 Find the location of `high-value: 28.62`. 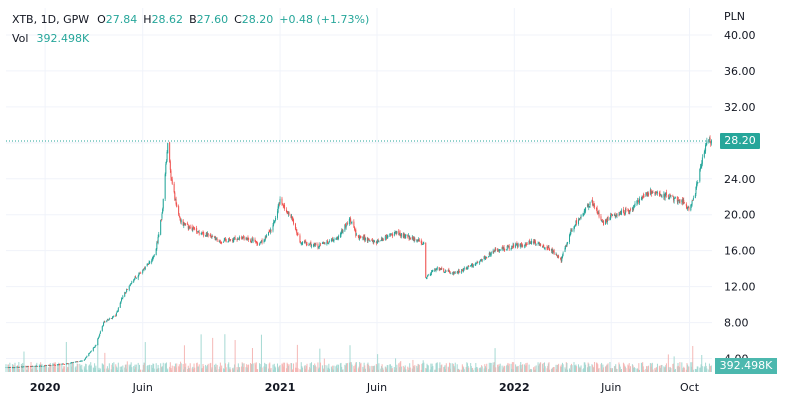

high-value: 28.62 is located at coordinates (167, 19).